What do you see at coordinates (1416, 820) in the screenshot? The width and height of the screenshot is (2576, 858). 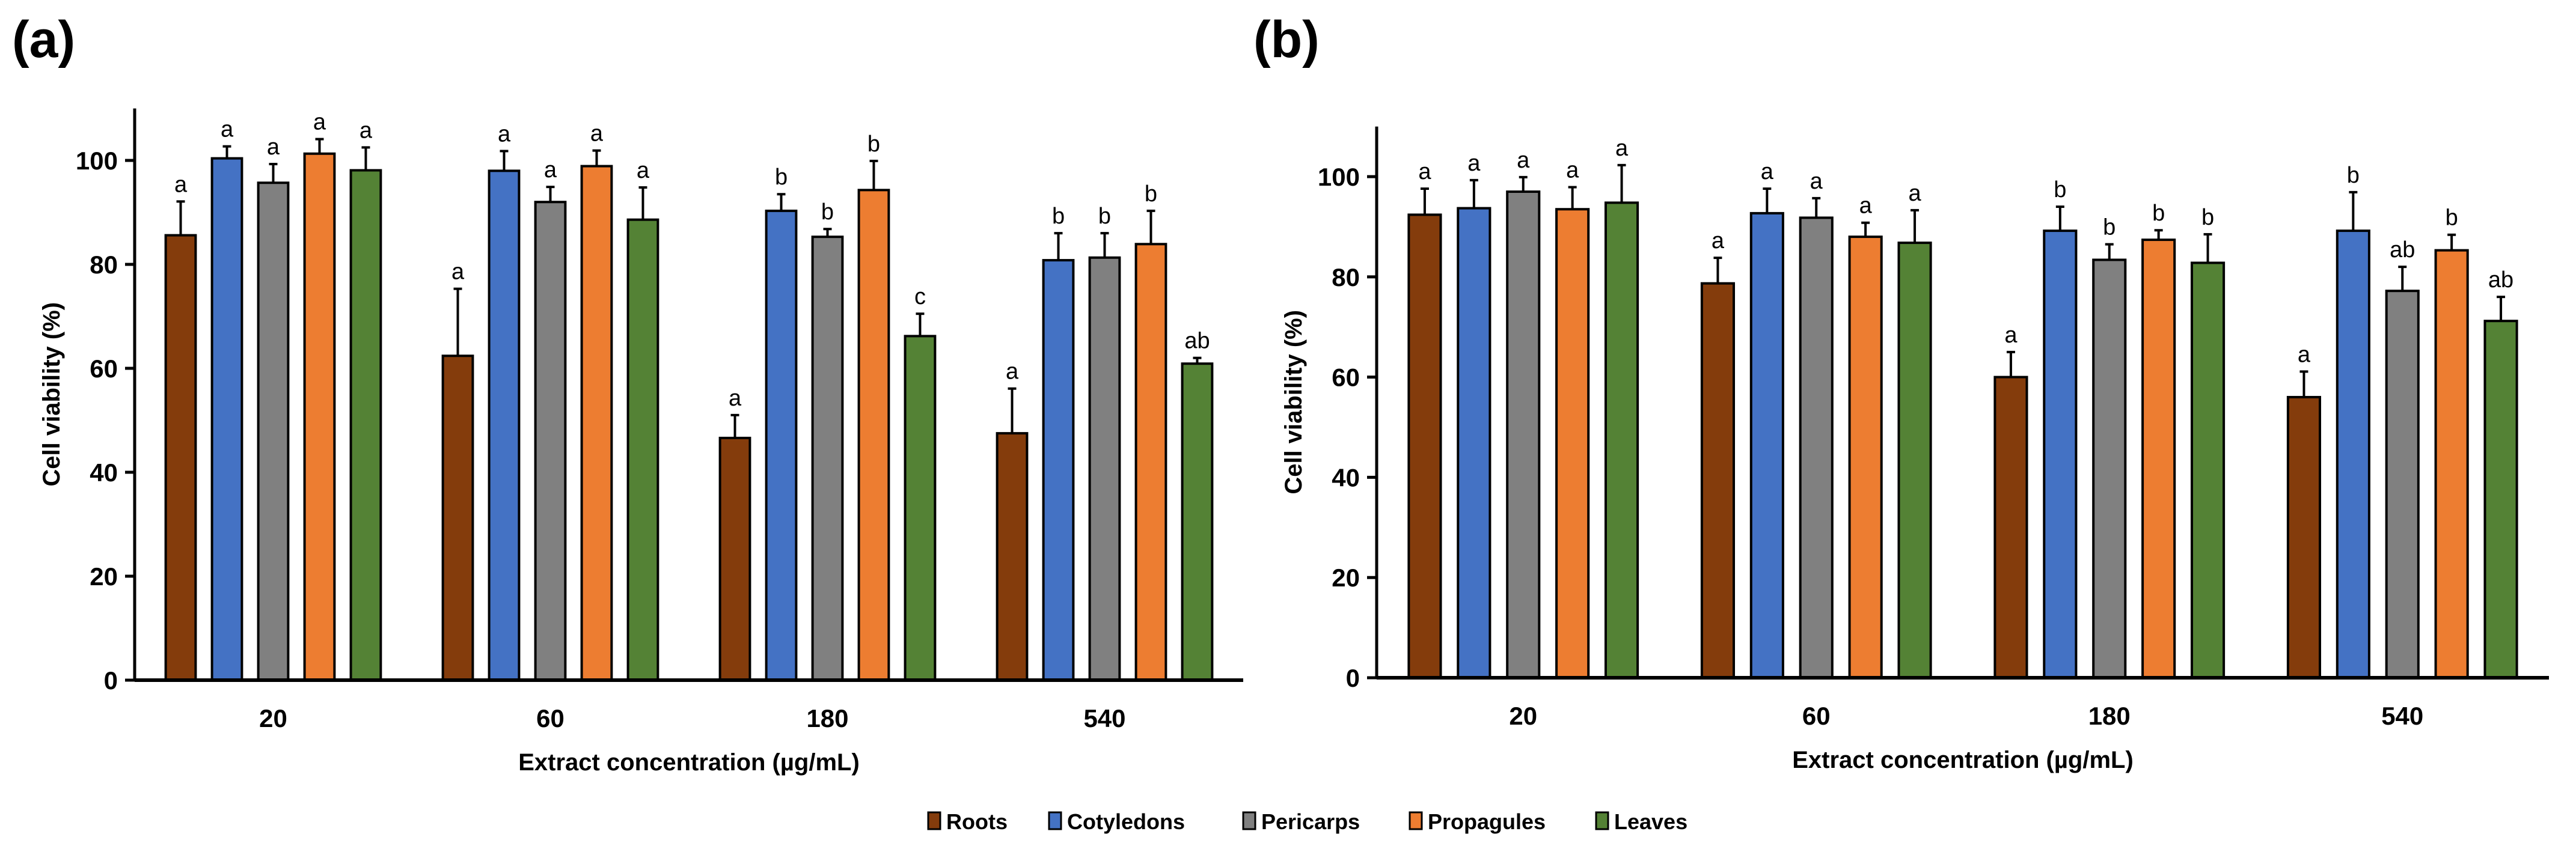 I see `legend-swatch-propagules` at bounding box center [1416, 820].